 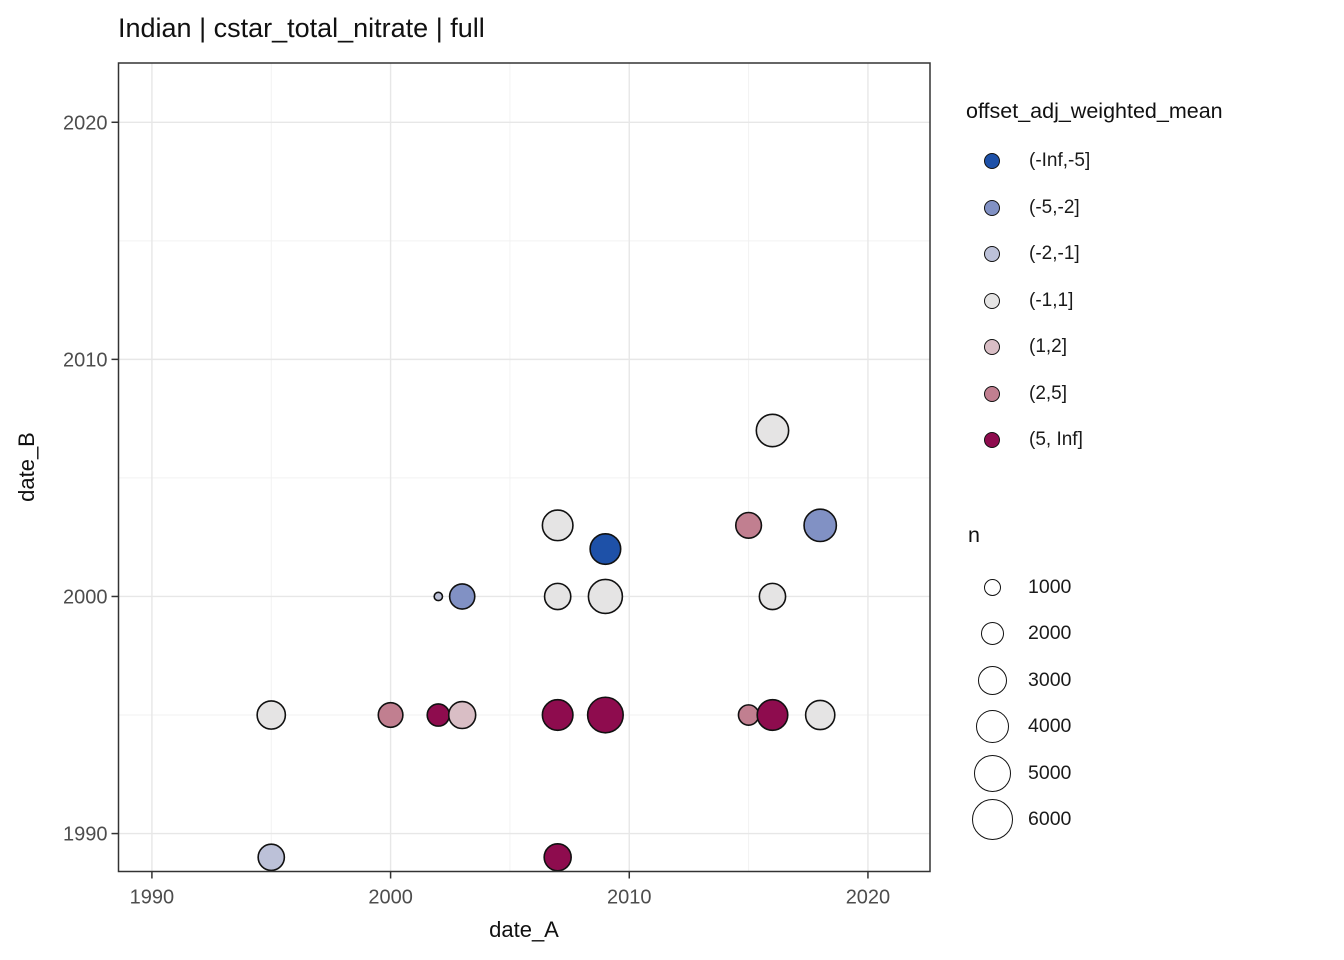 What do you see at coordinates (301, 28) in the screenshot?
I see `chart-title: Indian | cstar_total_nitrate | full` at bounding box center [301, 28].